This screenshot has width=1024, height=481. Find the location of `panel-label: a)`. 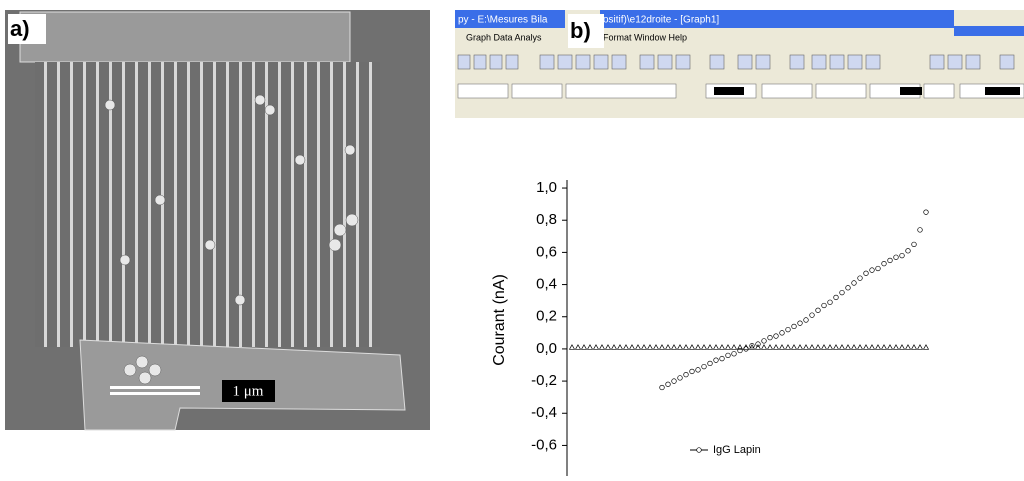

panel-label: a) is located at coordinates (20, 28).